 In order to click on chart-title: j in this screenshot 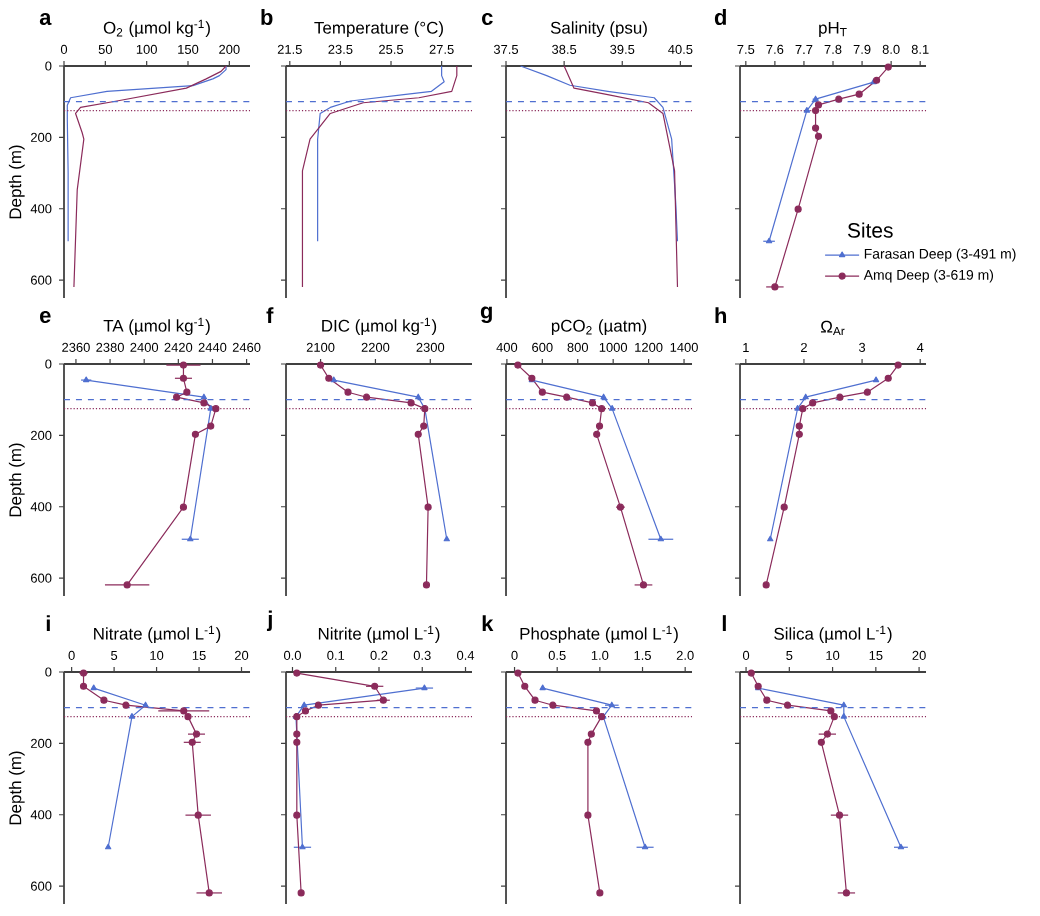, I will do `click(269, 620)`.